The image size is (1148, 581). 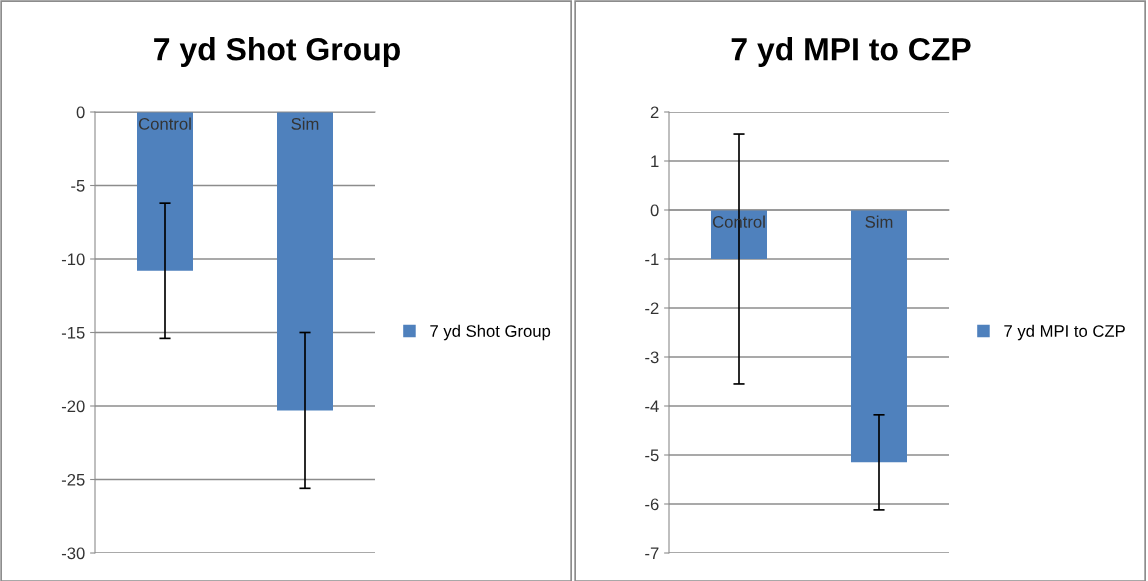 What do you see at coordinates (73, 479) in the screenshot?
I see `y-tick-label: -25` at bounding box center [73, 479].